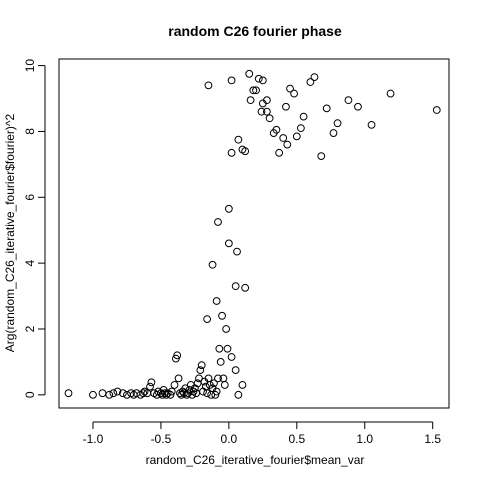  Describe the element at coordinates (30, 66) in the screenshot. I see `y-tick-label: 10` at that location.